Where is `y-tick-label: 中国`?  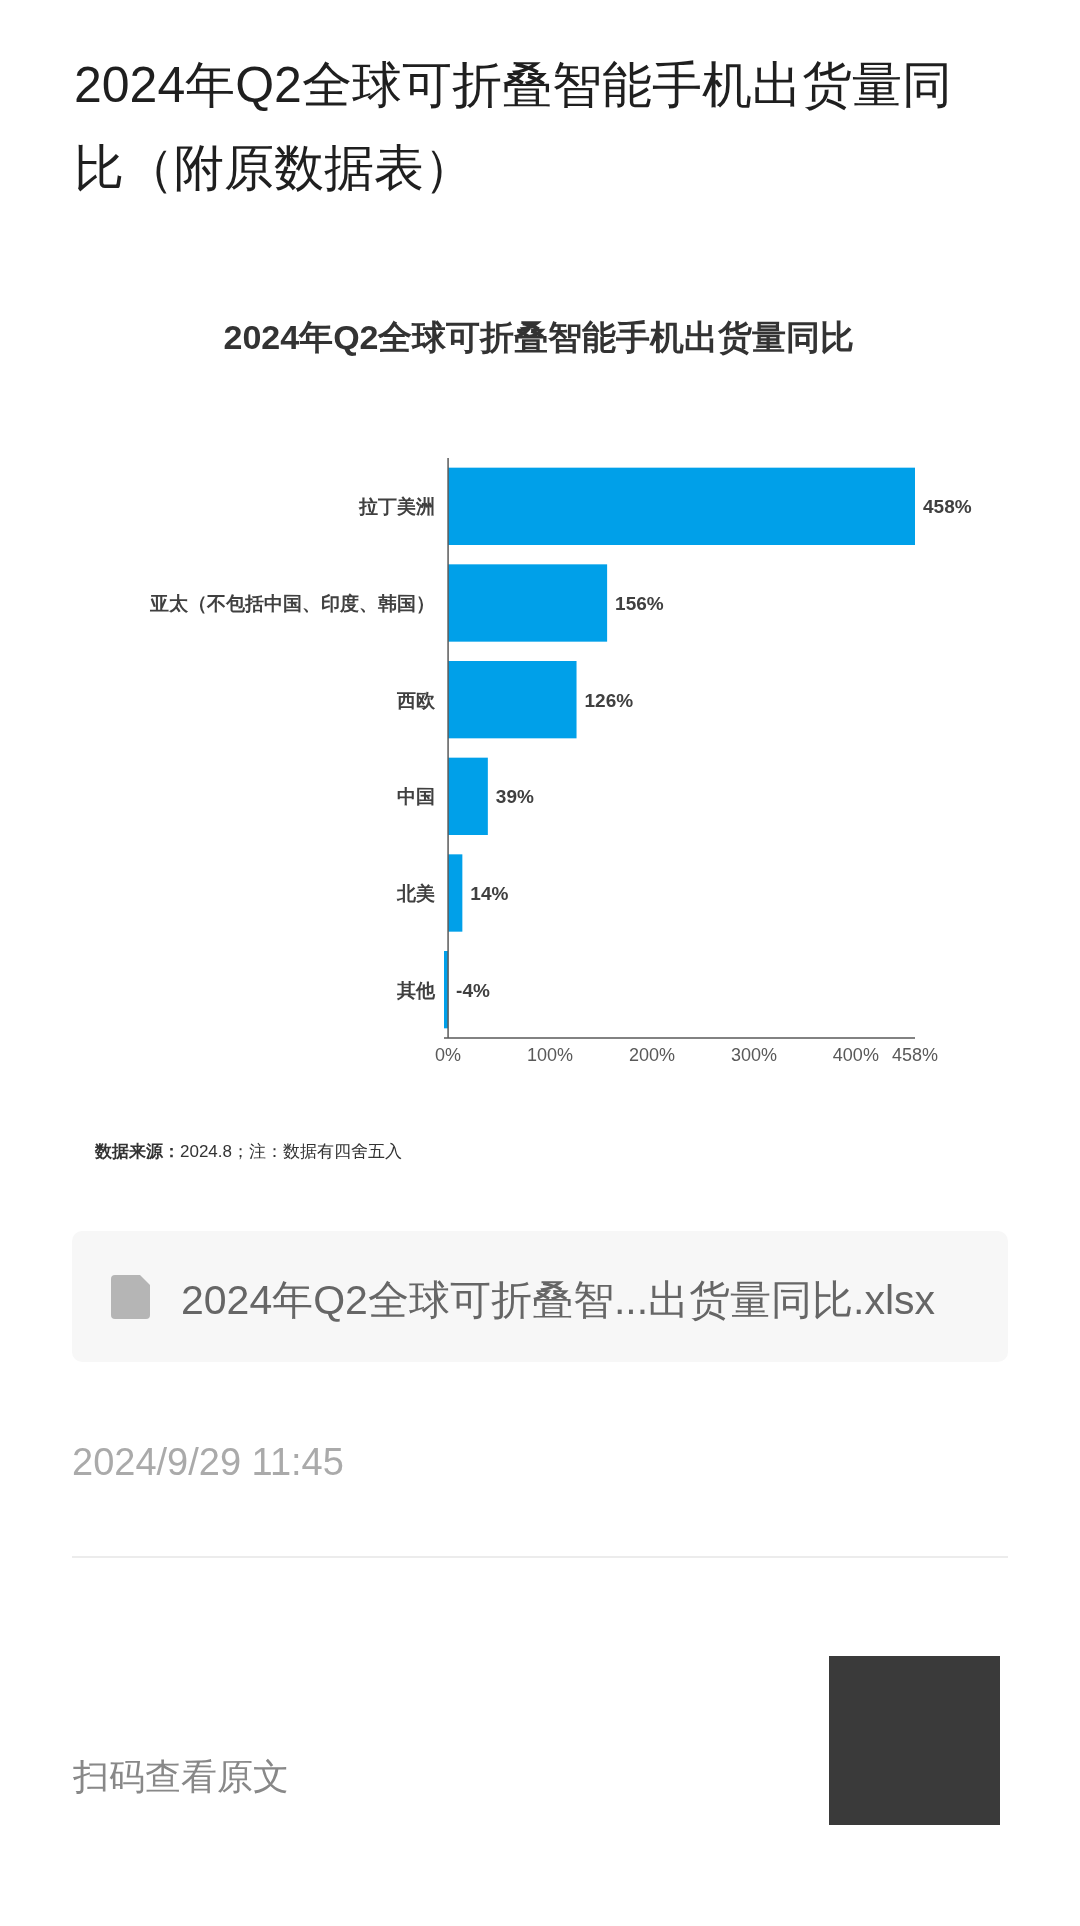 y-tick-label: 中国 is located at coordinates (416, 796).